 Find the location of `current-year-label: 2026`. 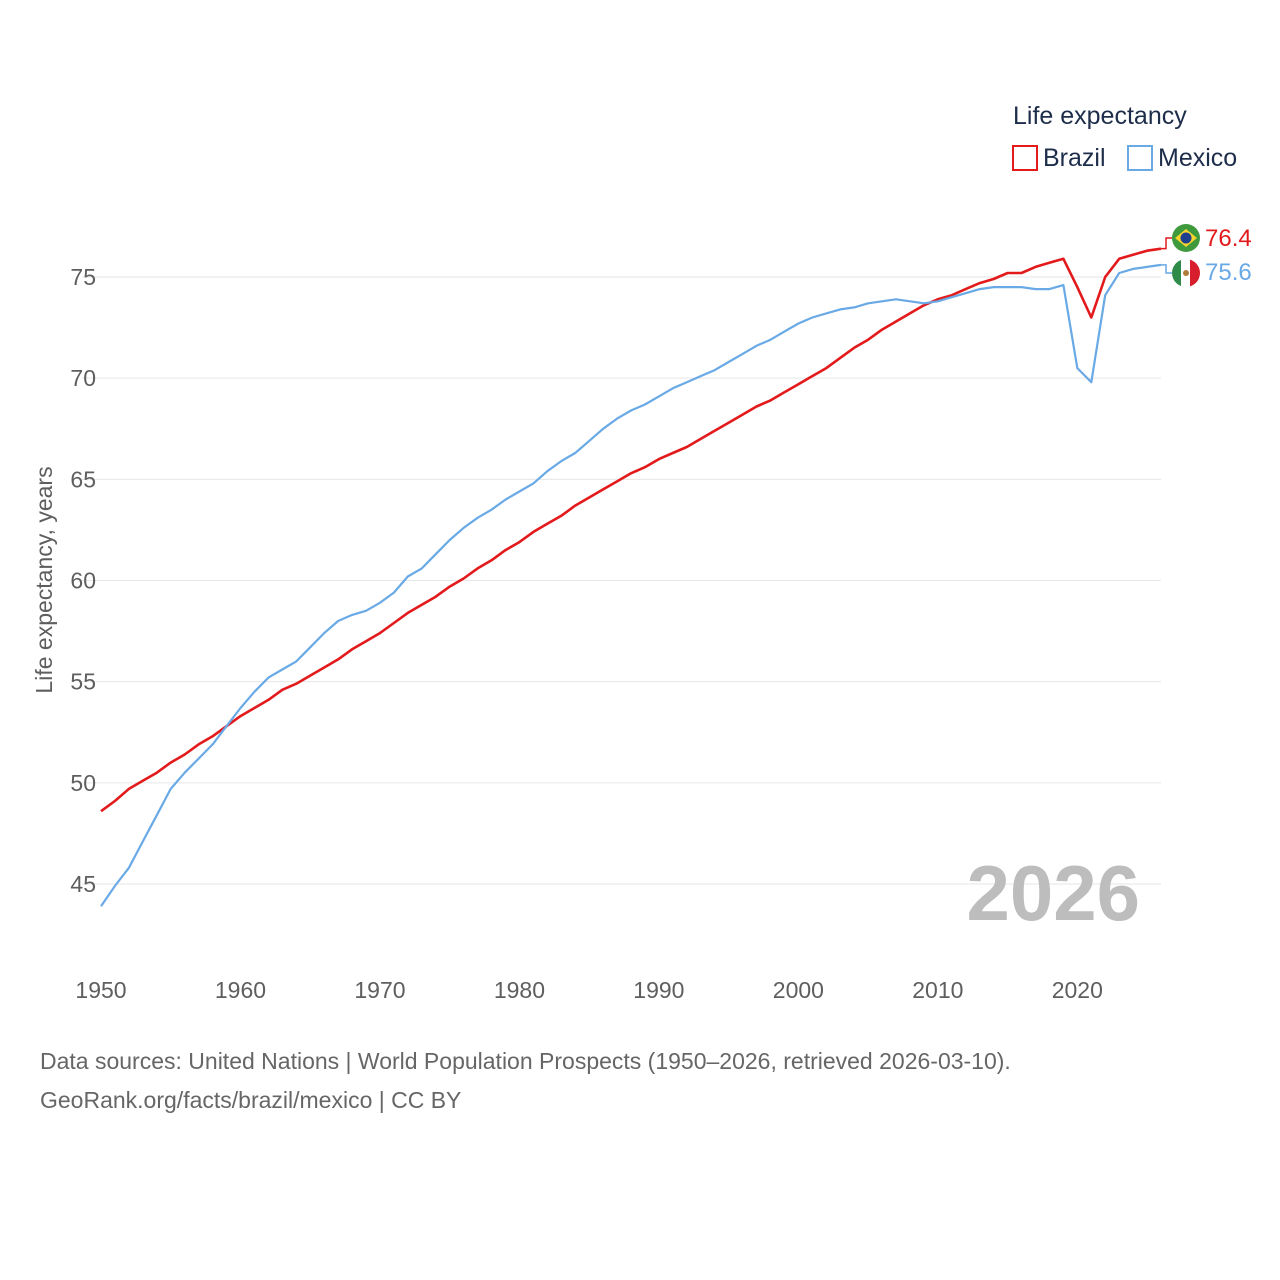

current-year-label: 2026 is located at coordinates (1053, 893).